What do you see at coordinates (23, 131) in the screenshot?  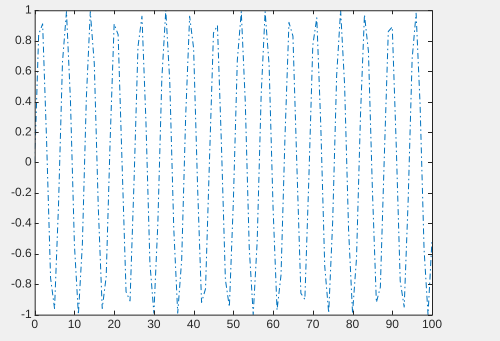 I see `y-tick-label: 0.2` at bounding box center [23, 131].